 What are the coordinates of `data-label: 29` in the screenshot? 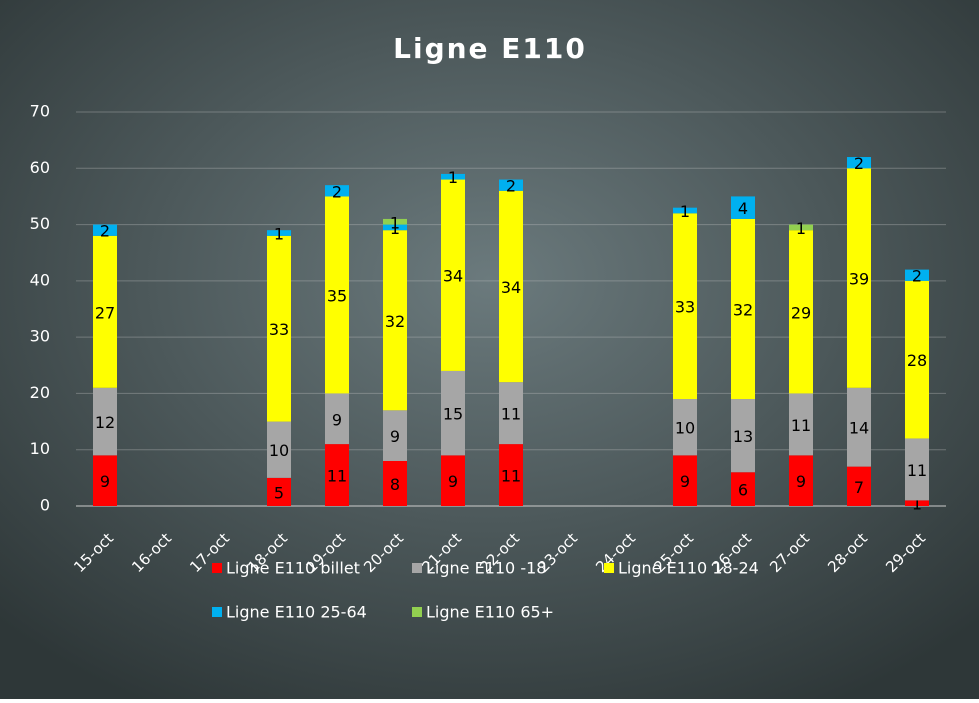 It's located at (801, 312).